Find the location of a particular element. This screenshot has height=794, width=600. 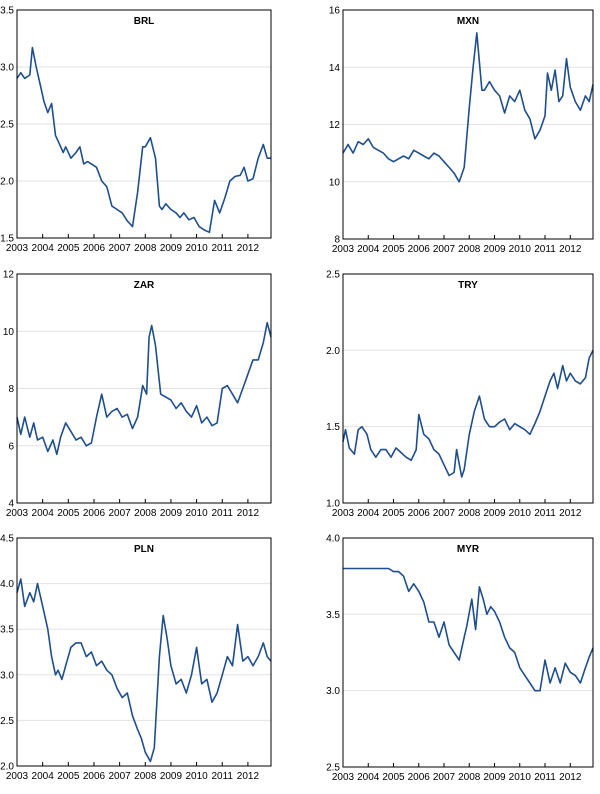

chart-title: BRL is located at coordinates (144, 21).